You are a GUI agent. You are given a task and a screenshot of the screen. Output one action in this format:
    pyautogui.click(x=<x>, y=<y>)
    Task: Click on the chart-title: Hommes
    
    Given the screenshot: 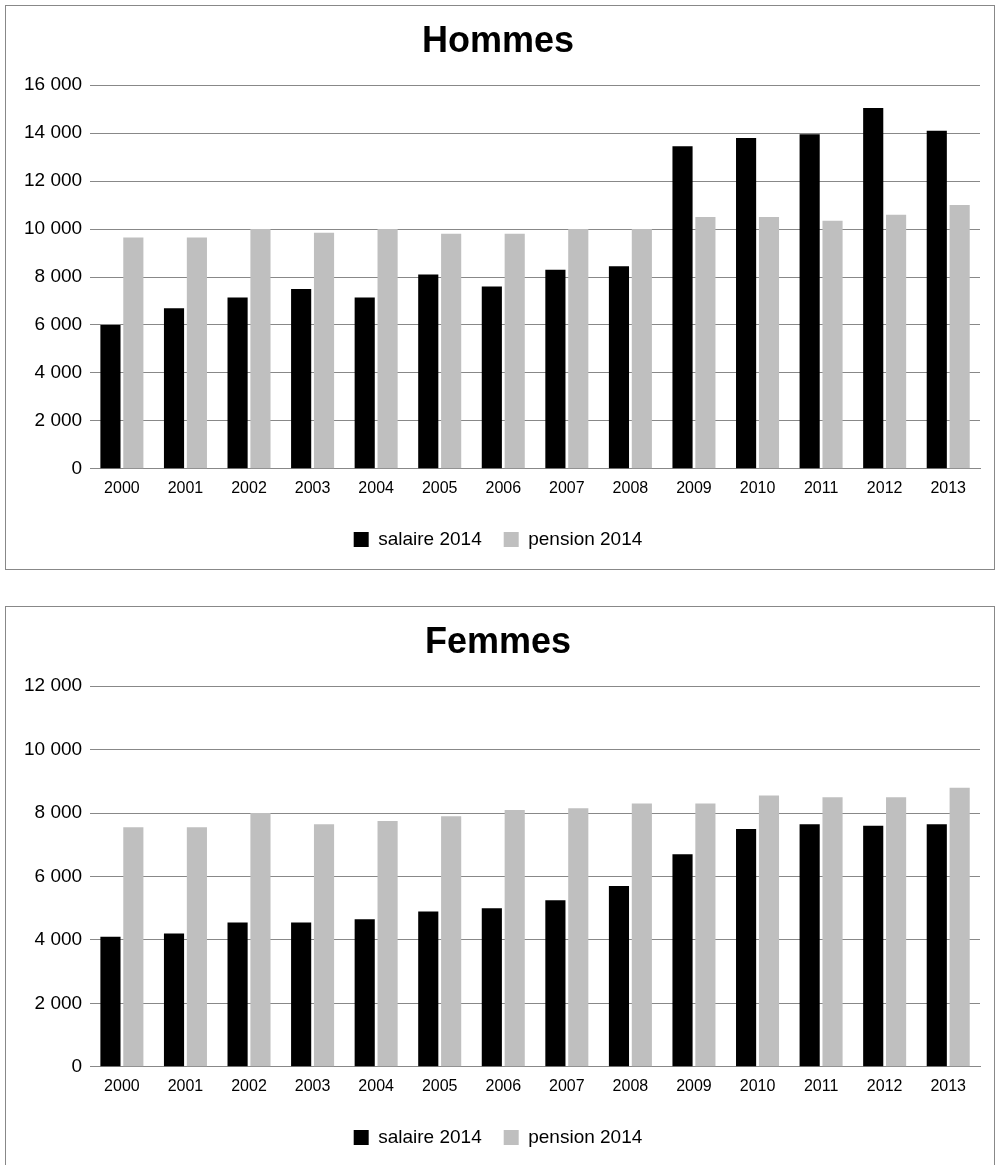 What is the action you would take?
    pyautogui.click(x=498, y=39)
    